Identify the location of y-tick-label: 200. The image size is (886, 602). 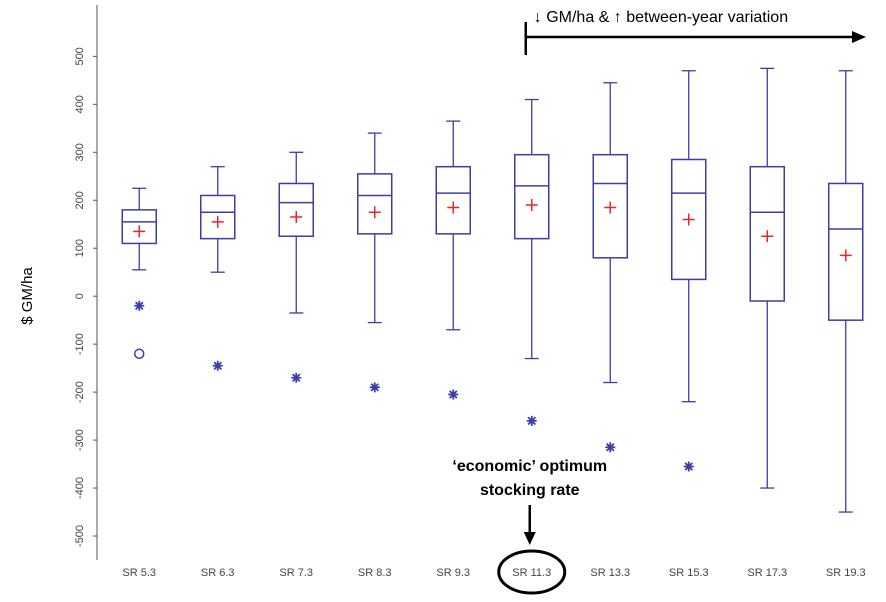
(80, 200).